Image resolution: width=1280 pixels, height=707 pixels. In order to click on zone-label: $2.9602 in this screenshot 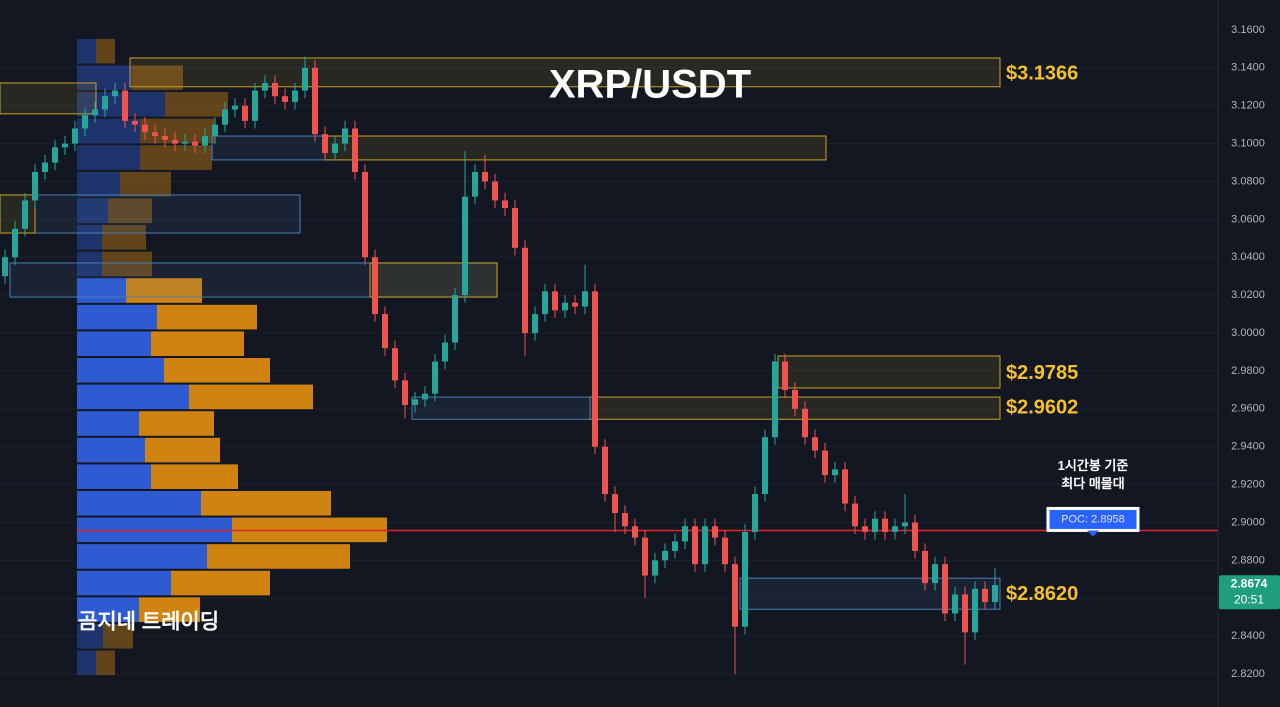, I will do `click(1042, 408)`.